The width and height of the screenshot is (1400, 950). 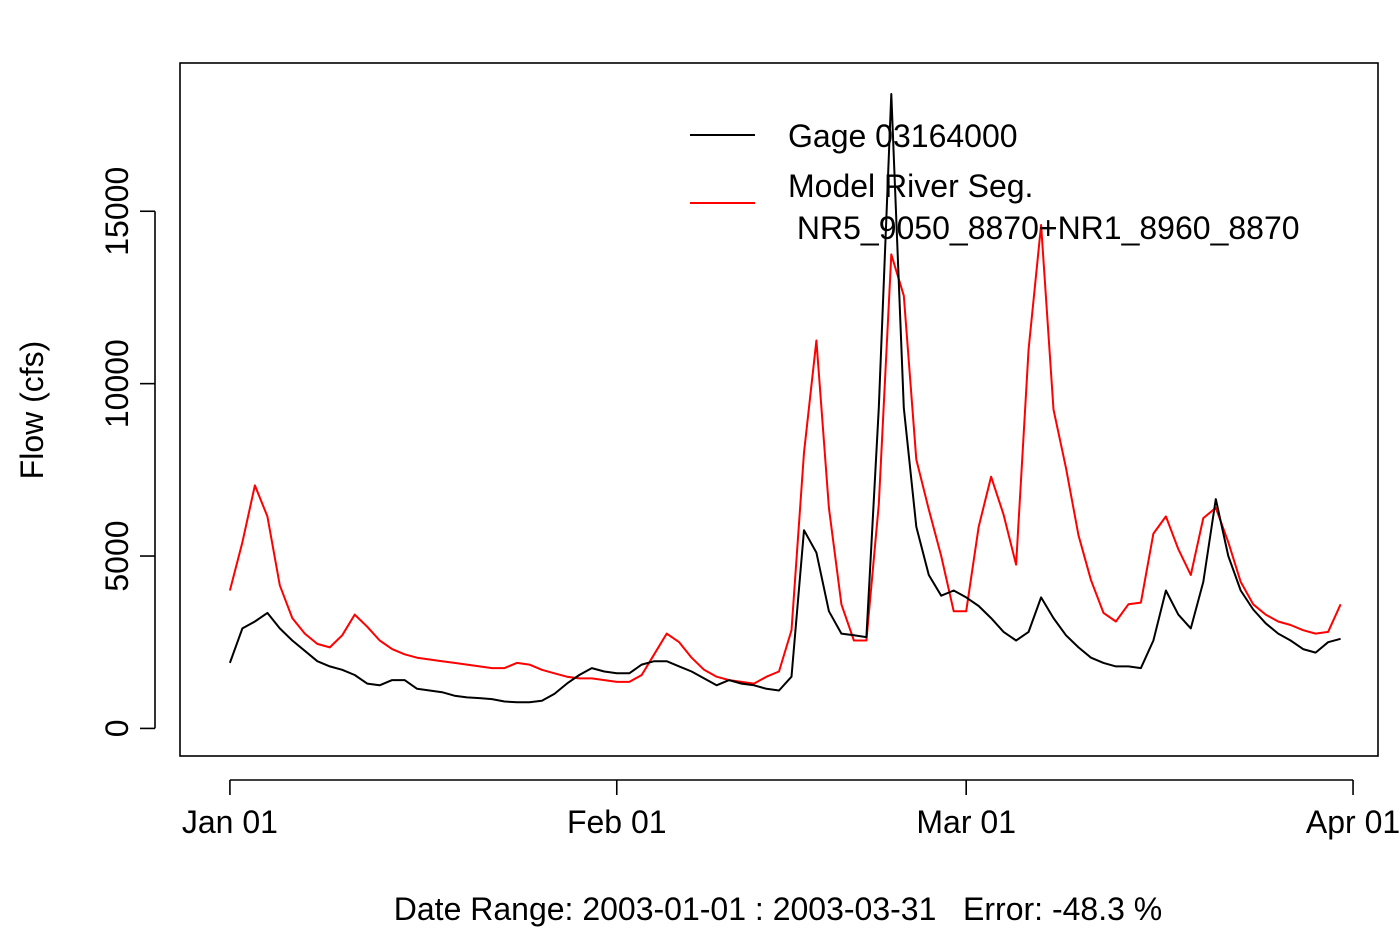 What do you see at coordinates (117, 211) in the screenshot?
I see `y-tick-label: 15000` at bounding box center [117, 211].